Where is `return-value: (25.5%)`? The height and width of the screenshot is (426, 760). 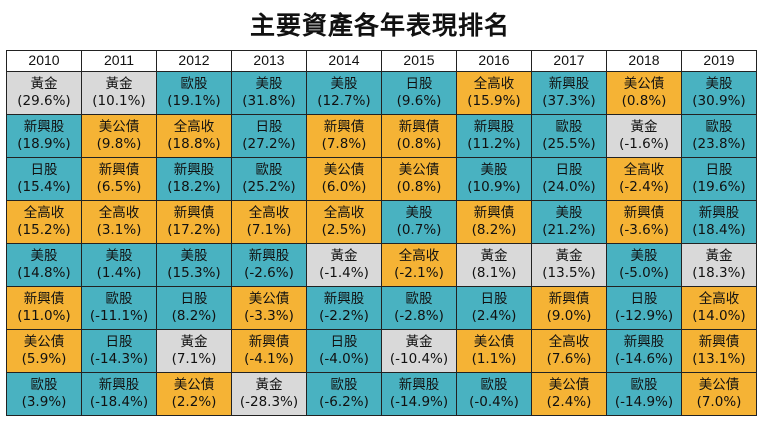
return-value: (25.5%) is located at coordinates (569, 144).